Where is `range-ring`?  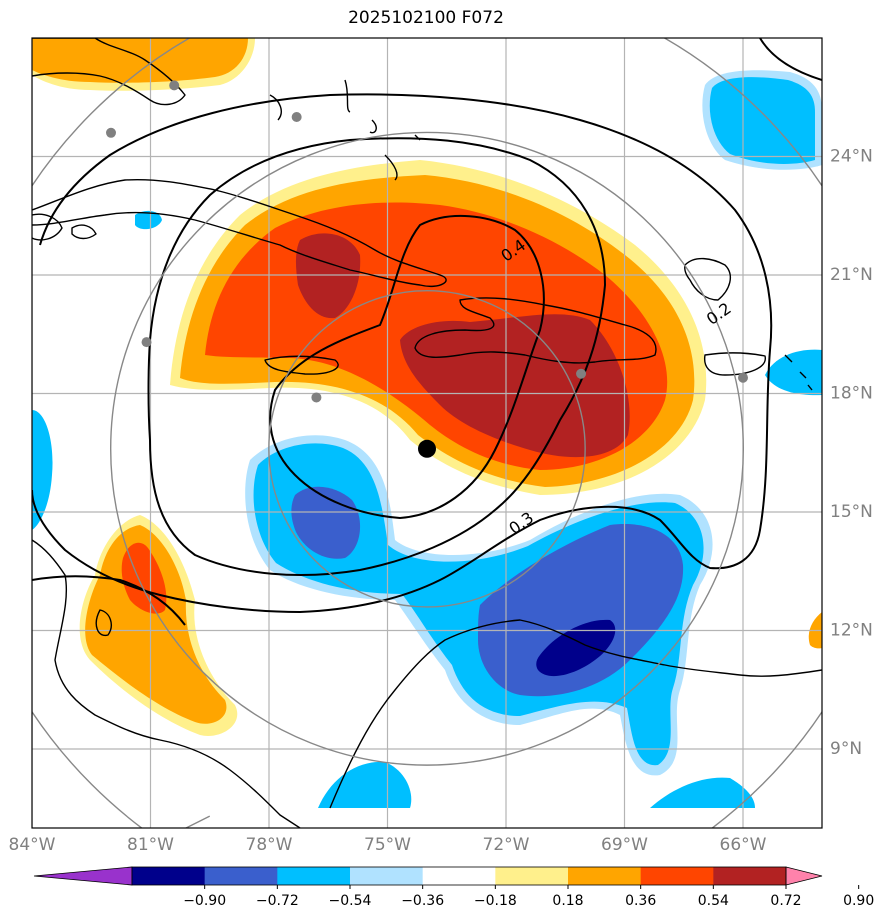 range-ring is located at coordinates (427, 448).